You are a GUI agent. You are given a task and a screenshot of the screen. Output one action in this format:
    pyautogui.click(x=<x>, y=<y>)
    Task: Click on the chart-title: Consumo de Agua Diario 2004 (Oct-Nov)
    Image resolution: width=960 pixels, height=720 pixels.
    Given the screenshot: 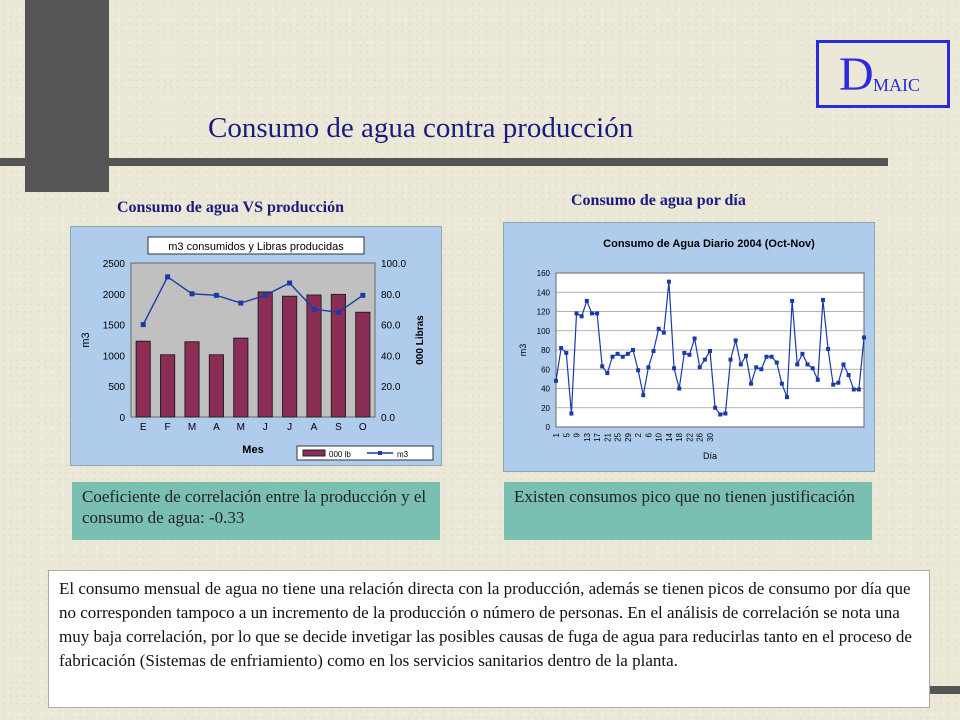 What is the action you would take?
    pyautogui.click(x=709, y=244)
    